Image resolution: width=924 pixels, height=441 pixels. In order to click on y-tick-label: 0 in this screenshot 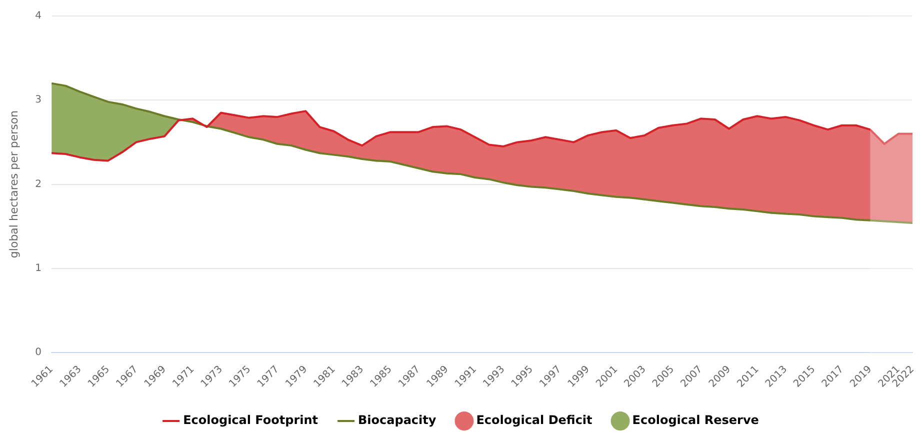, I will do `click(38, 352)`.